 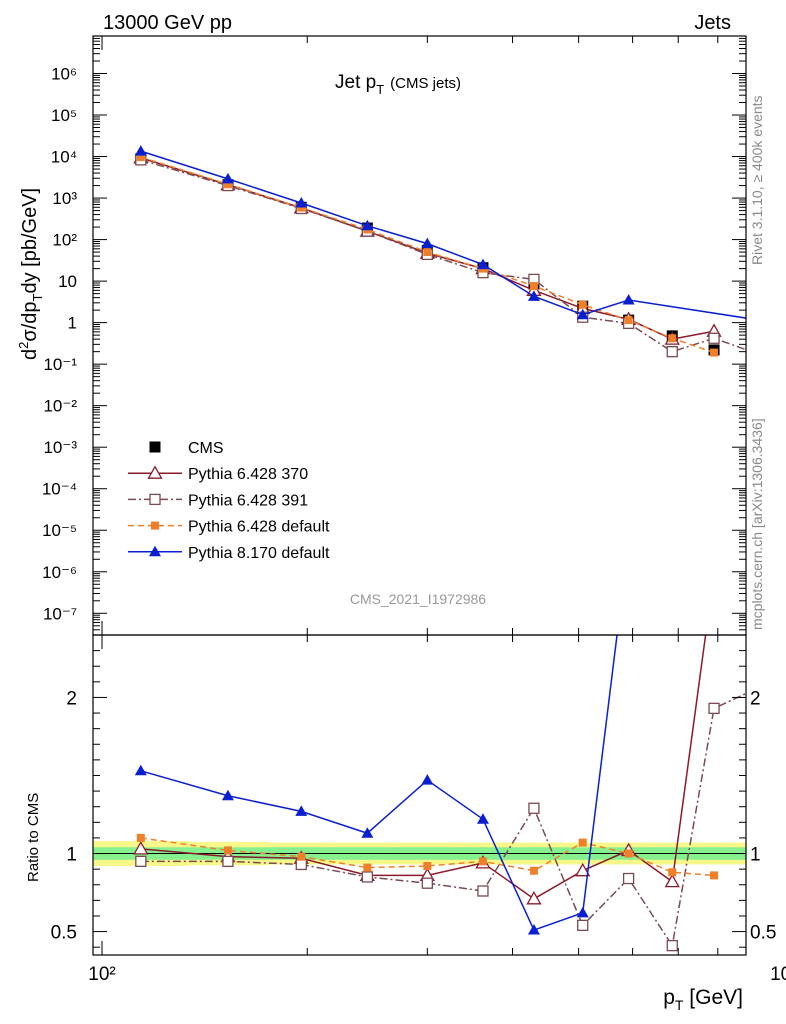 I want to click on y-tick-label: 10⁻¹, so click(x=60, y=364).